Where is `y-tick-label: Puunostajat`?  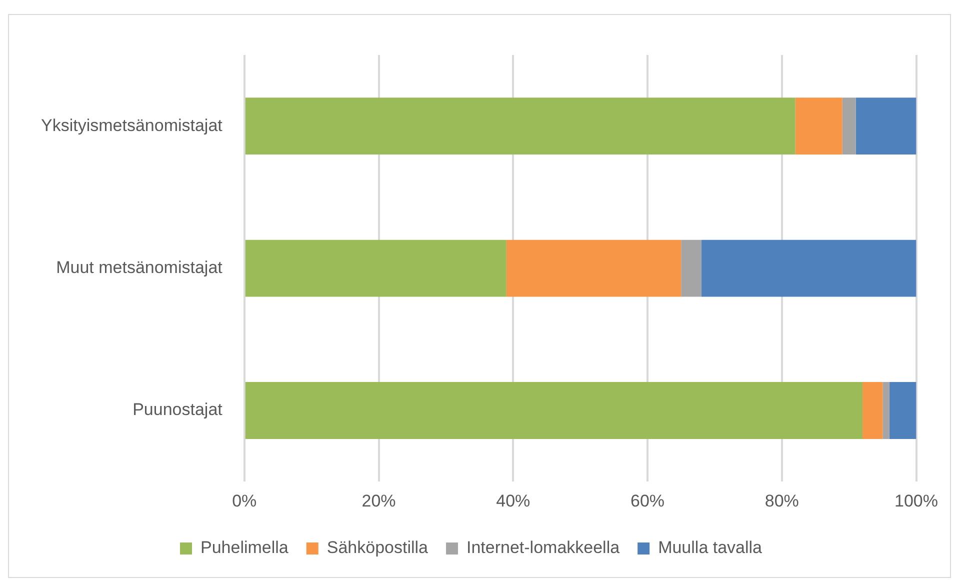
y-tick-label: Puunostajat is located at coordinates (177, 410).